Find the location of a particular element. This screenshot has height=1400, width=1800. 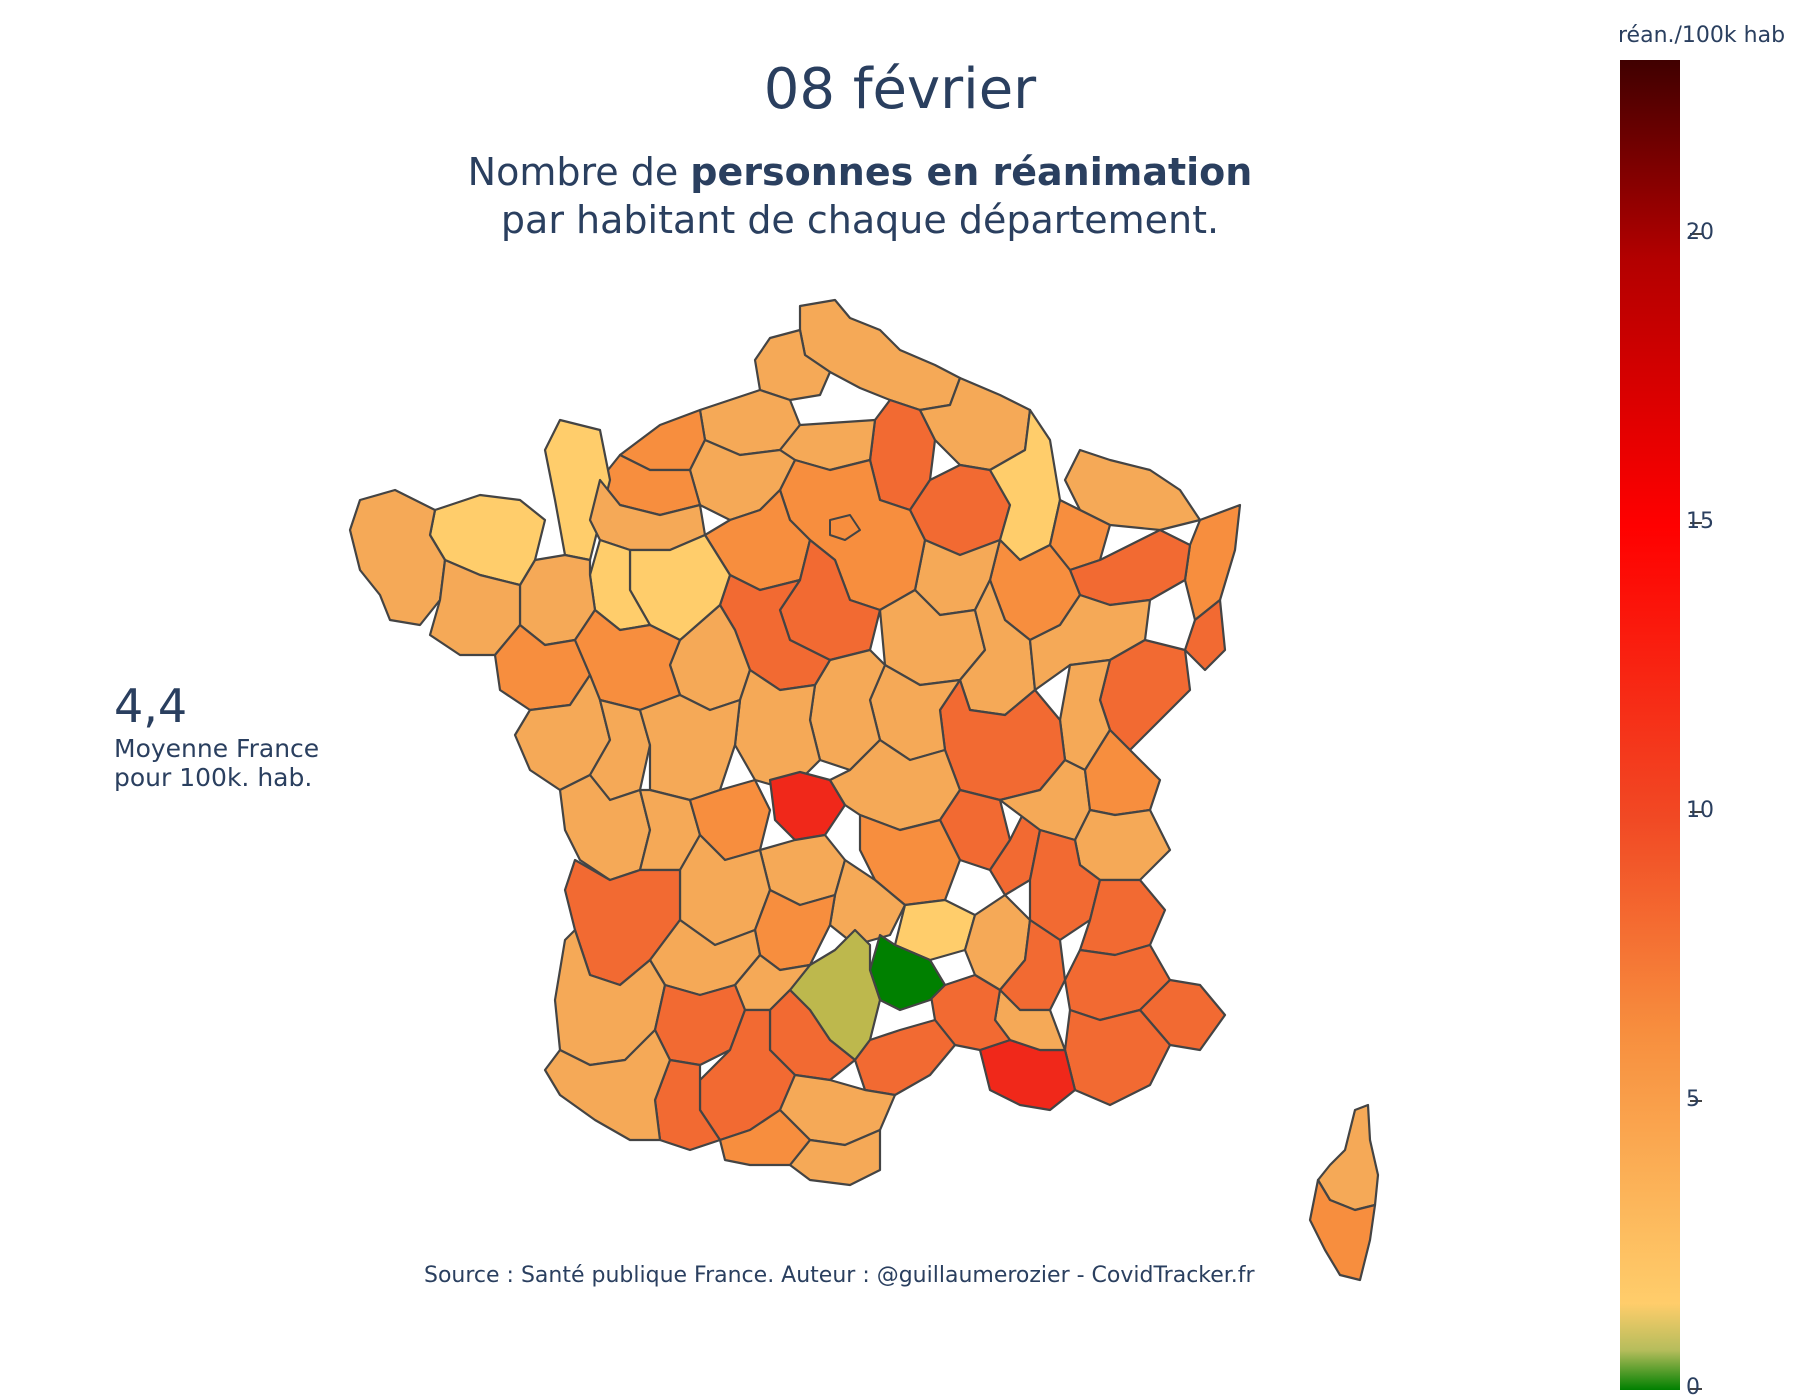

paris-outline is located at coordinates (845, 527).